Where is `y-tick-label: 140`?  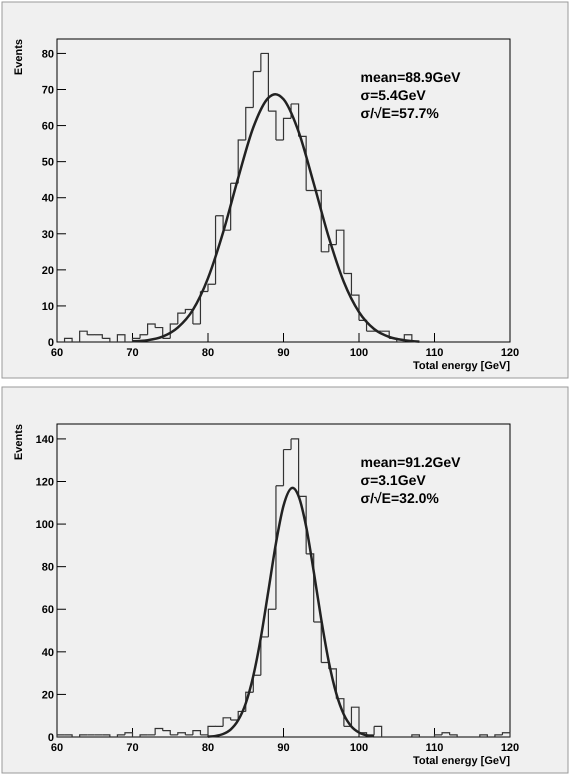 y-tick-label: 140 is located at coordinates (45, 440).